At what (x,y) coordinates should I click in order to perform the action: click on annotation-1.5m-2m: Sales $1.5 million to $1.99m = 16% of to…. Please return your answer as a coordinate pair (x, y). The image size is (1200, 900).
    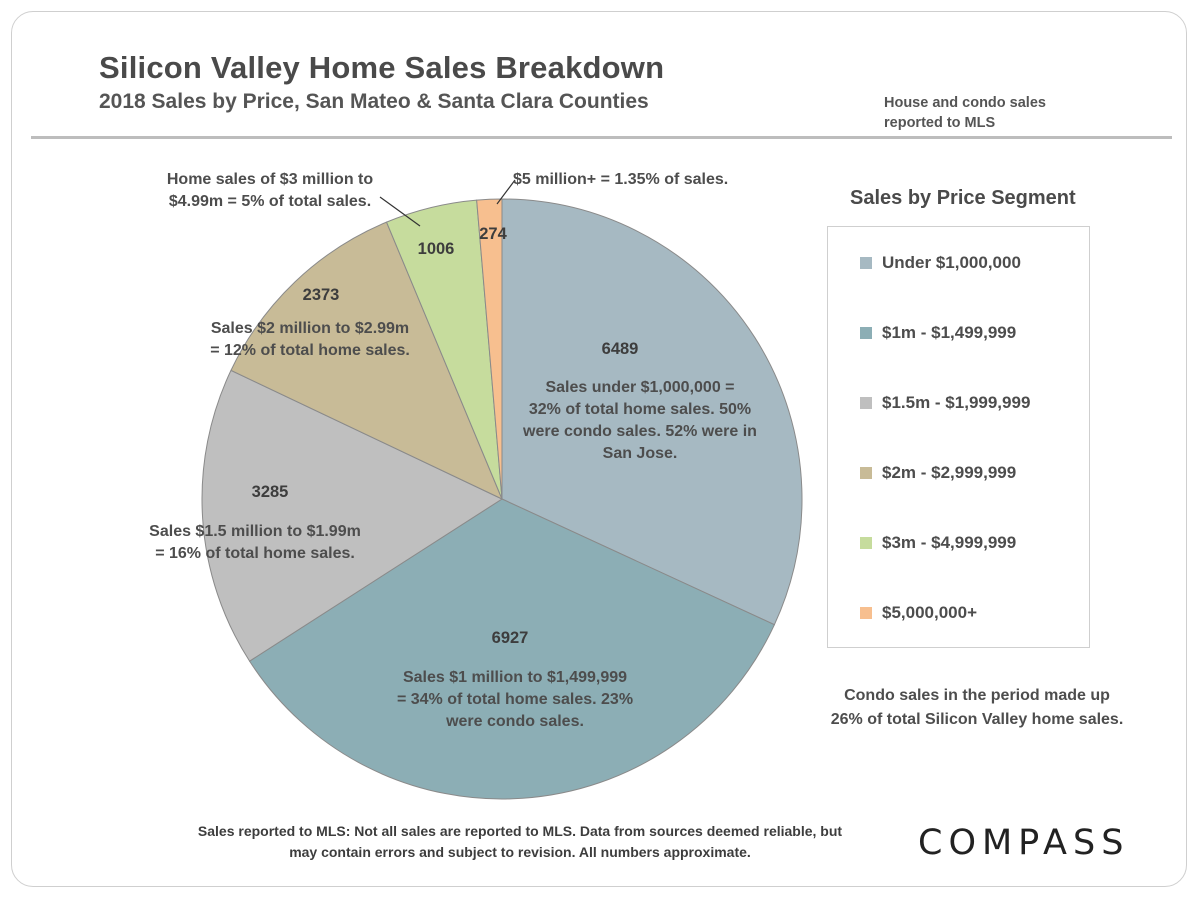
    Looking at the image, I should click on (255, 542).